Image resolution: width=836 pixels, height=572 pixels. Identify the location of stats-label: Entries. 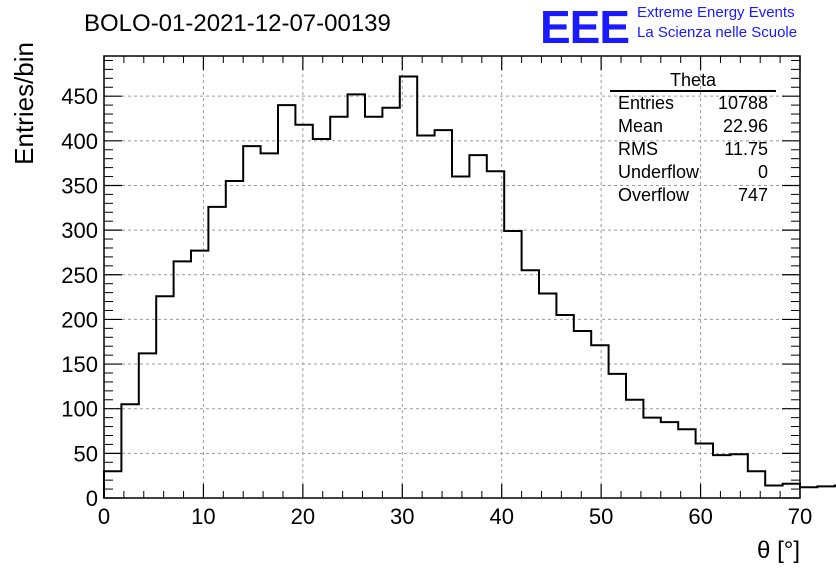
(646, 103).